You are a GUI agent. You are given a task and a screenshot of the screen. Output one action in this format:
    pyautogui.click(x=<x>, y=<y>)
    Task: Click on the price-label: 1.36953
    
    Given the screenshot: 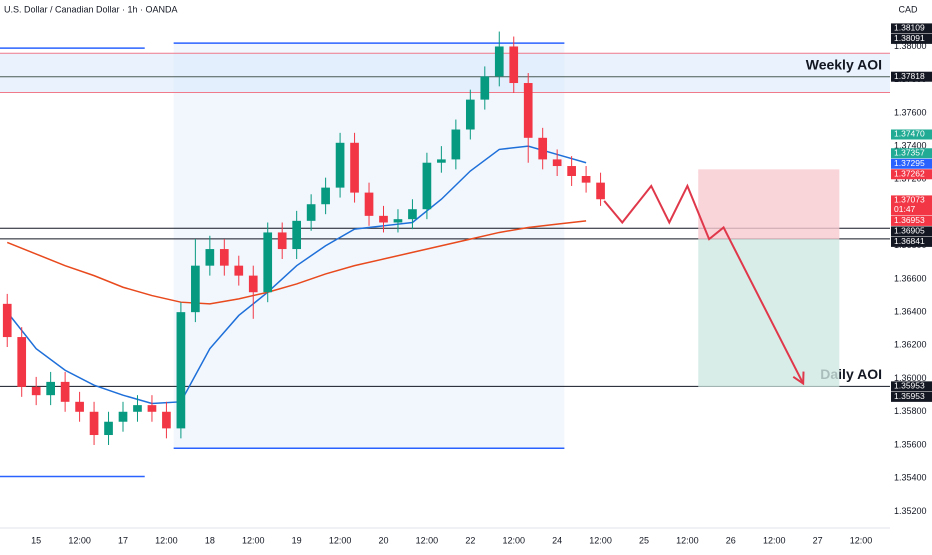 What is the action you would take?
    pyautogui.click(x=909, y=220)
    